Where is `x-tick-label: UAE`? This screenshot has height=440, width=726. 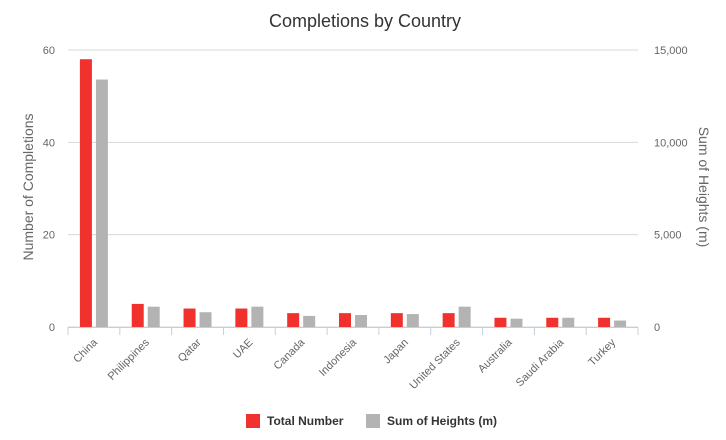
x-tick-label: UAE is located at coordinates (243, 349).